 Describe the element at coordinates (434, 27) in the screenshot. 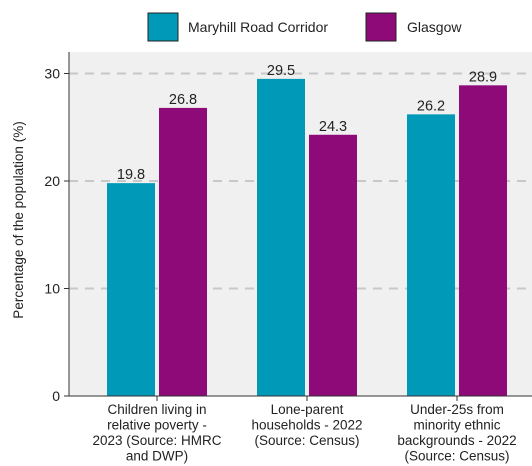

I see `legend-label: Glasgow` at that location.